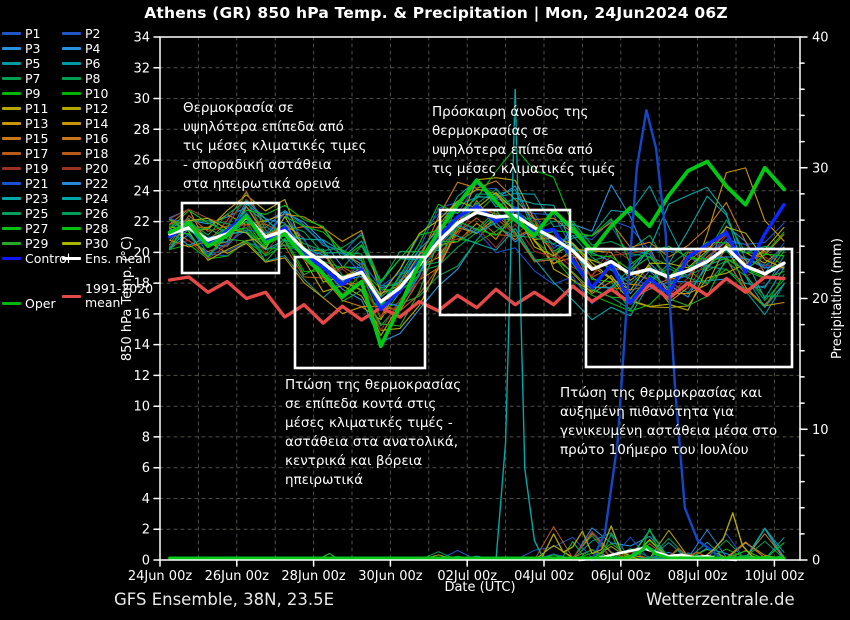 The height and width of the screenshot is (620, 850). I want to click on legend-label: P3, so click(33, 48).